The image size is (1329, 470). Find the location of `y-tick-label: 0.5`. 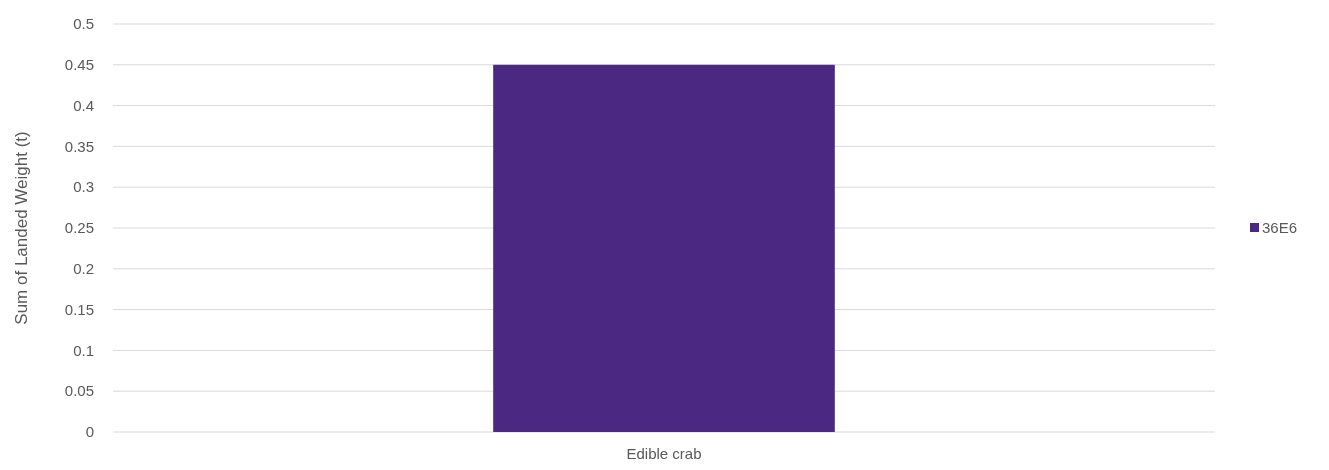

y-tick-label: 0.5 is located at coordinates (83, 24).